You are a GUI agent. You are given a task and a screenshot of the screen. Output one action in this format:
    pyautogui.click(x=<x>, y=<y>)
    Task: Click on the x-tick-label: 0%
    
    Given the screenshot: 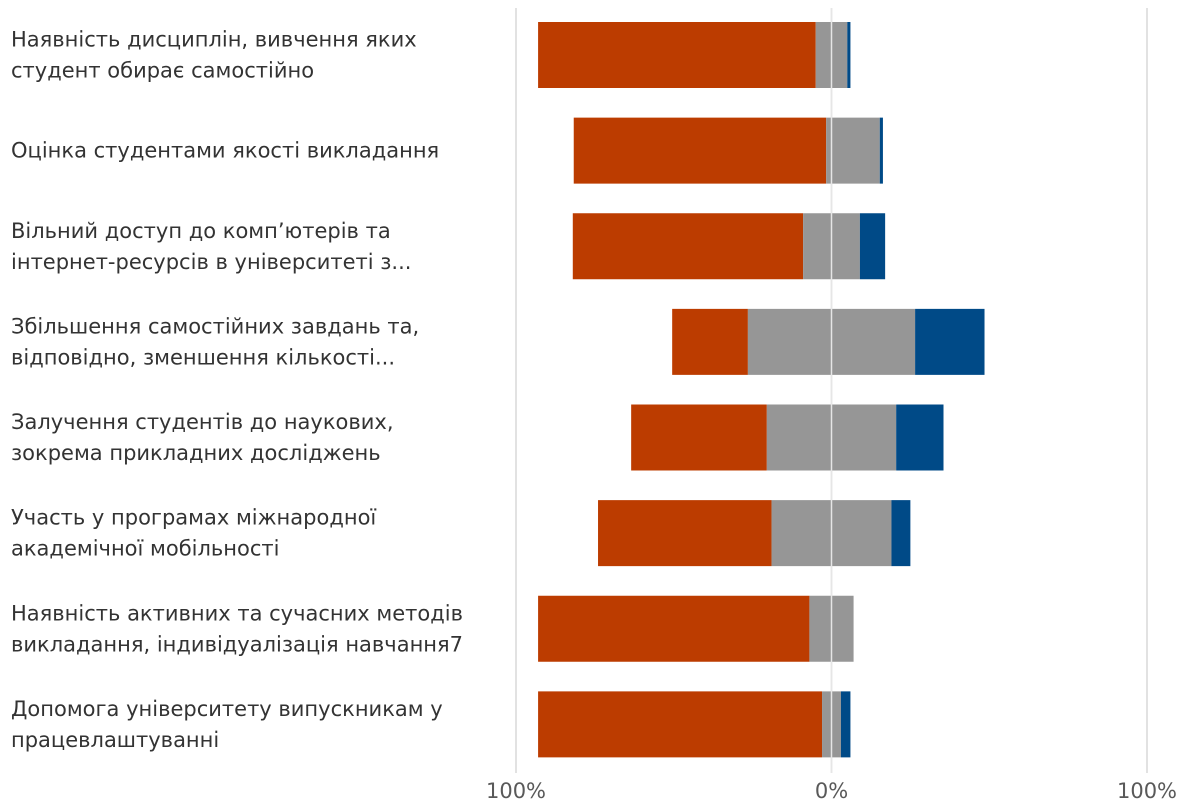 What is the action you would take?
    pyautogui.click(x=831, y=791)
    